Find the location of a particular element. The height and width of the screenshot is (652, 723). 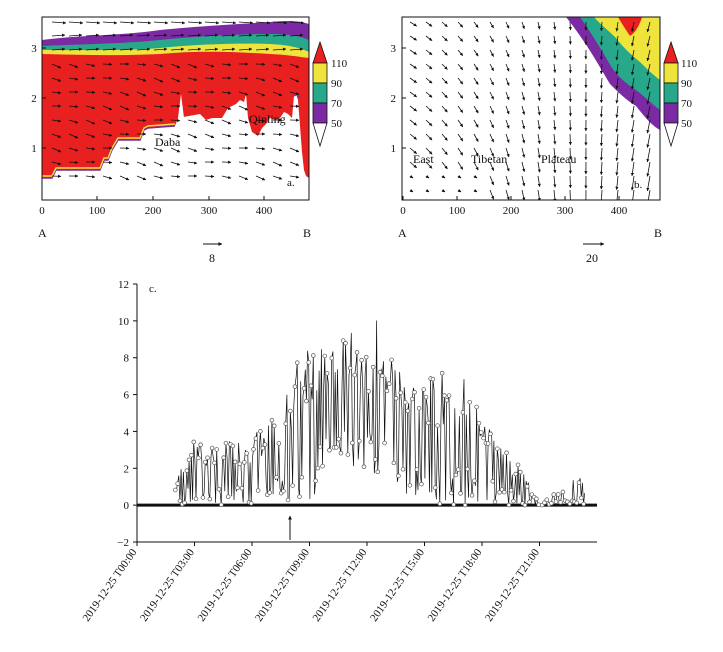

panel-b-label-plateau: Plateau is located at coordinates (558, 159).